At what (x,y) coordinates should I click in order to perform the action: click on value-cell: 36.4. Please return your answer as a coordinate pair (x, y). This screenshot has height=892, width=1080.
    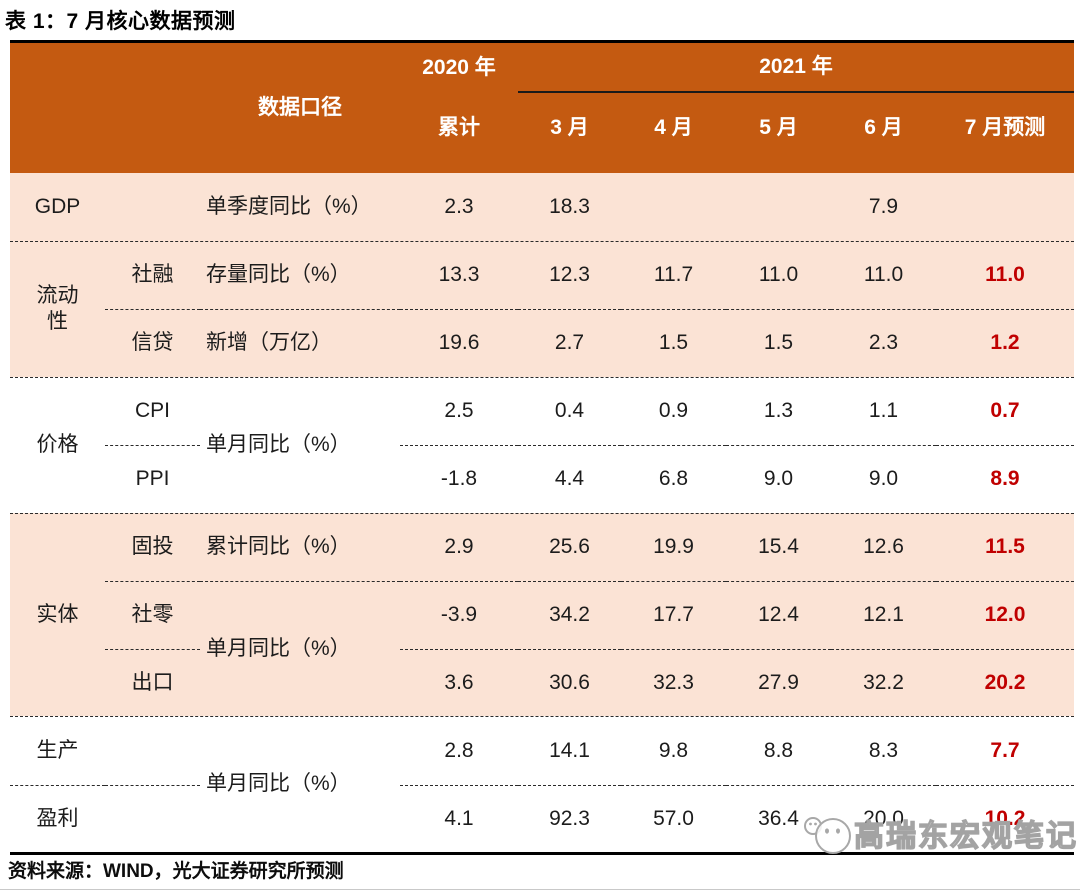
    Looking at the image, I should click on (778, 818).